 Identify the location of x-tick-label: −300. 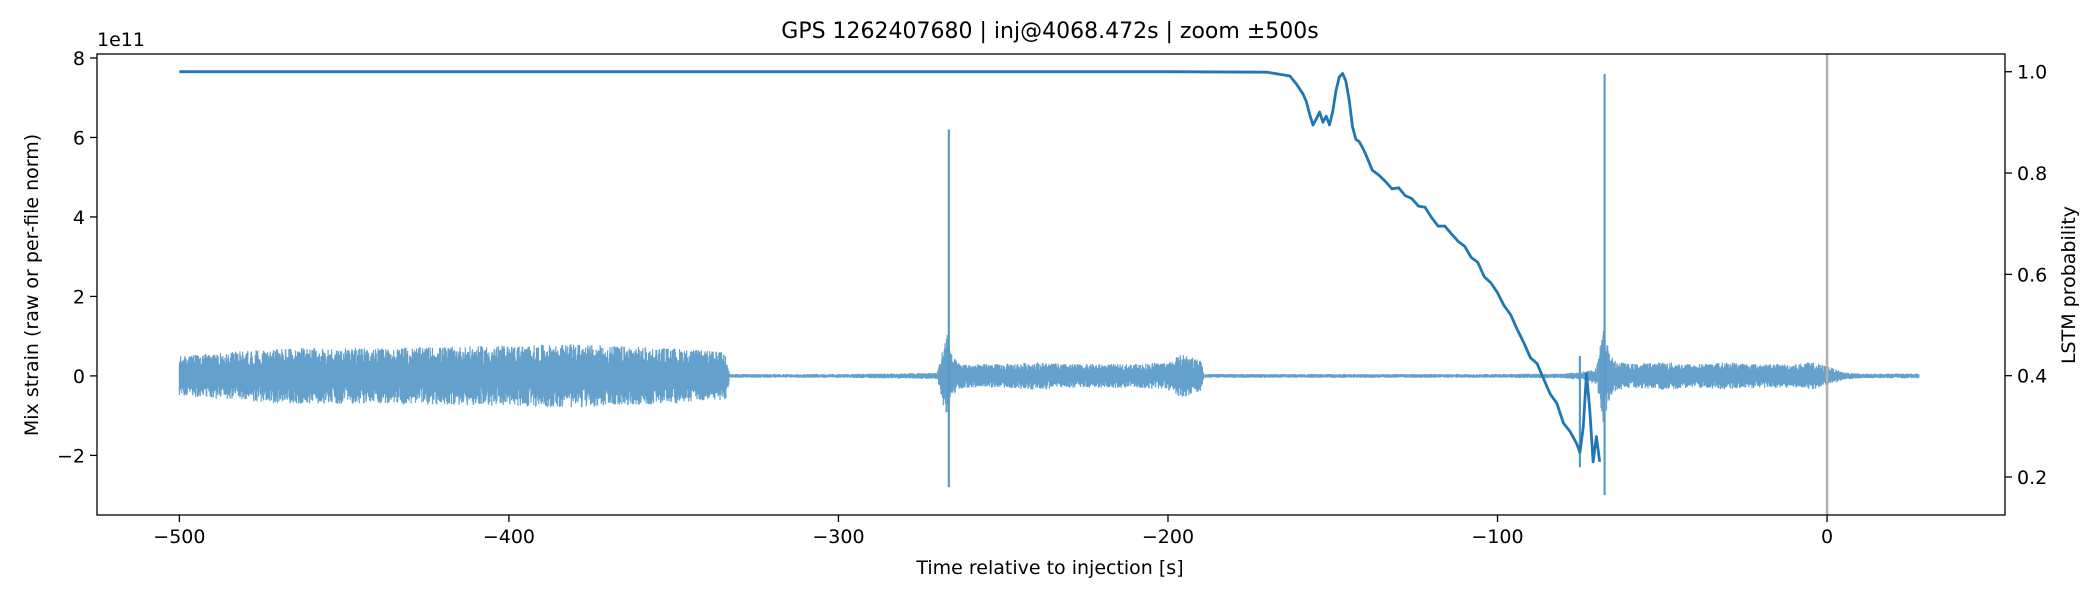
(838, 537).